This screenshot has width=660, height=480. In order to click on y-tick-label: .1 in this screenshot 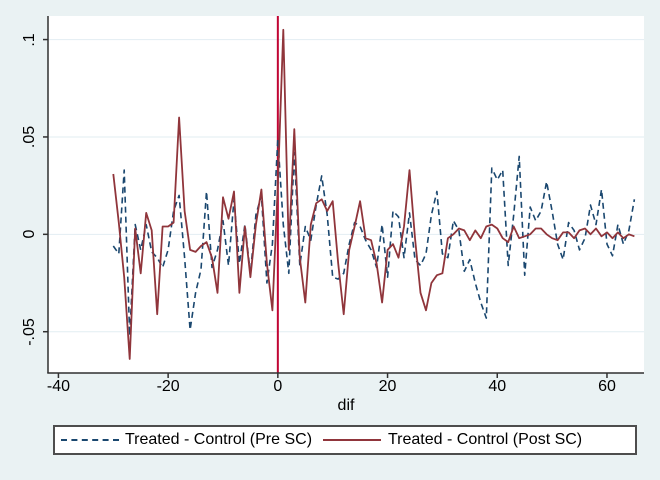, I will do `click(29, 39)`.